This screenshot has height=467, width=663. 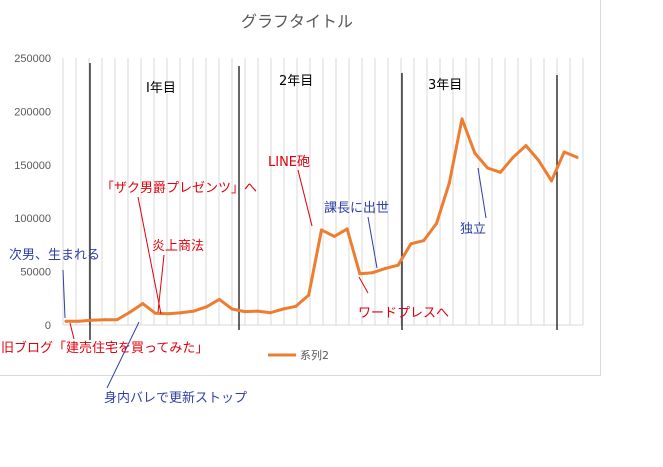 What do you see at coordinates (149, 255) in the screenshot?
I see `leader-zaku` at bounding box center [149, 255].